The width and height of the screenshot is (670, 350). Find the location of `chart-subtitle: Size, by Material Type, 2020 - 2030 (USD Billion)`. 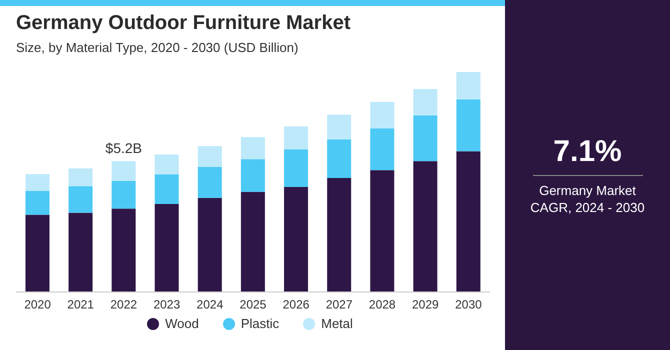

chart-subtitle: Size, by Material Type, 2020 - 2030 (USD Billion) is located at coordinates (157, 47).